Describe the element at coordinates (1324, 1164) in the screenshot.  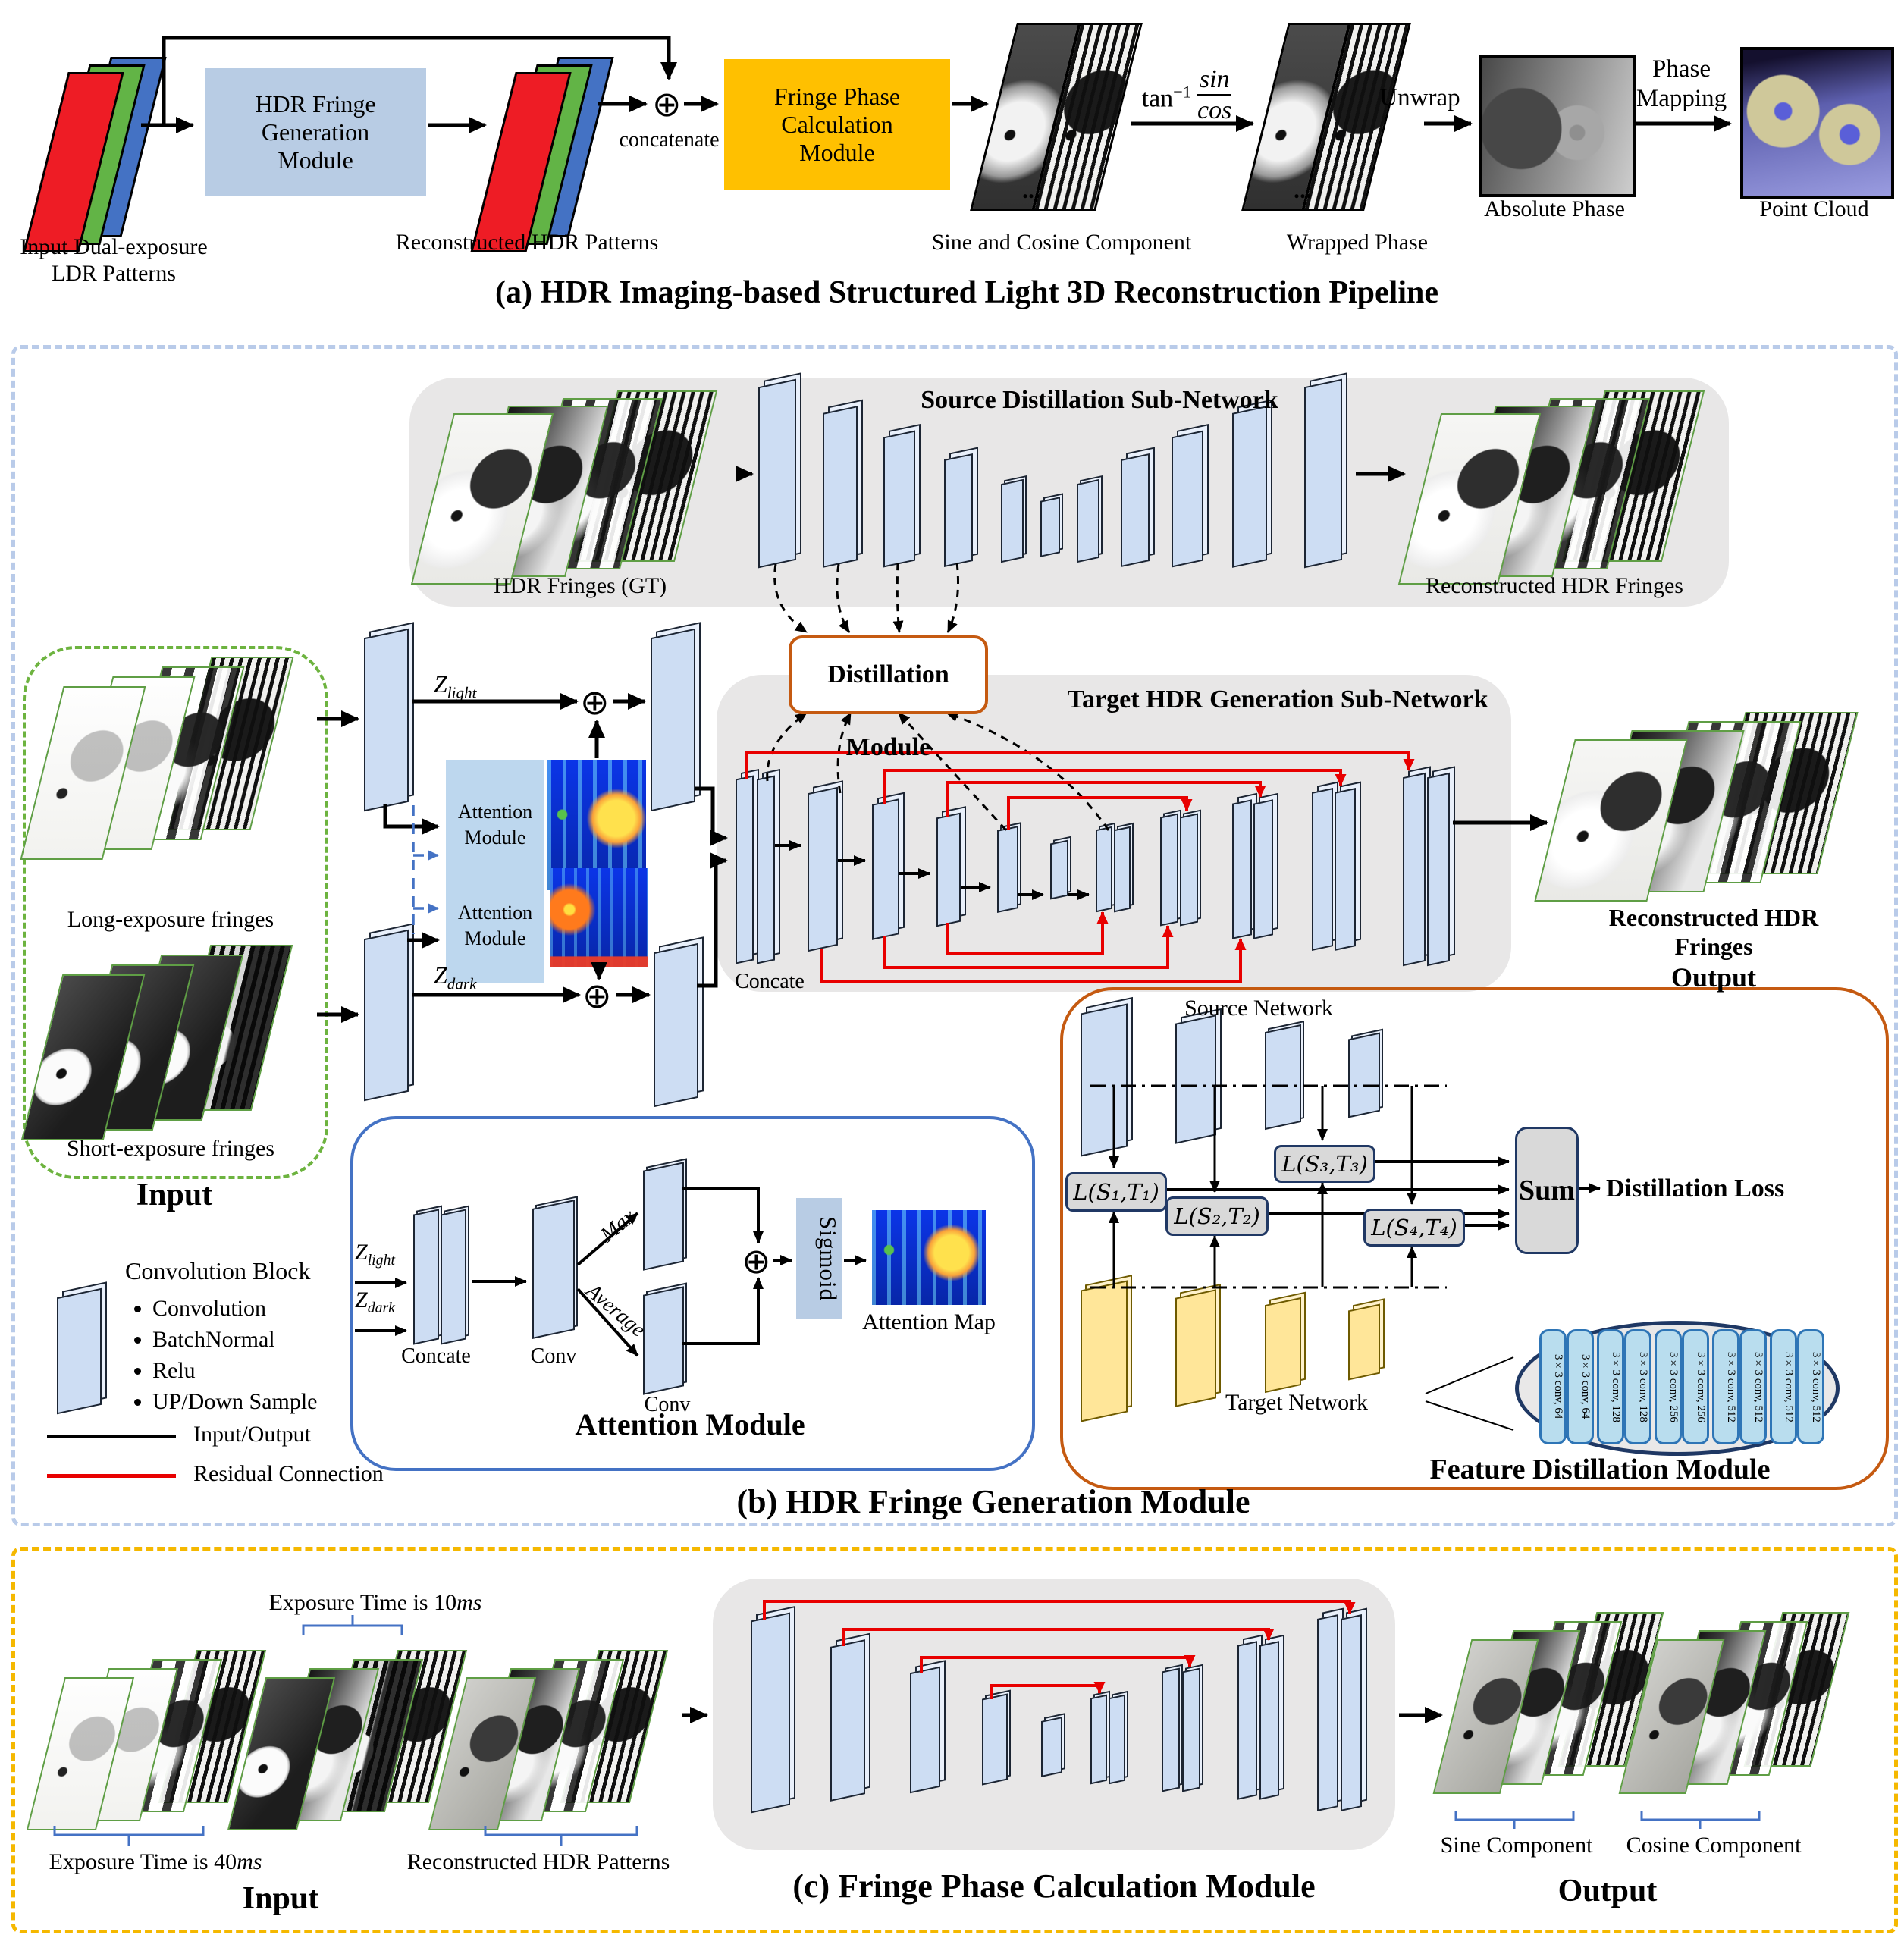
I see `loss-box-3: L(S₃,T₃)` at that location.